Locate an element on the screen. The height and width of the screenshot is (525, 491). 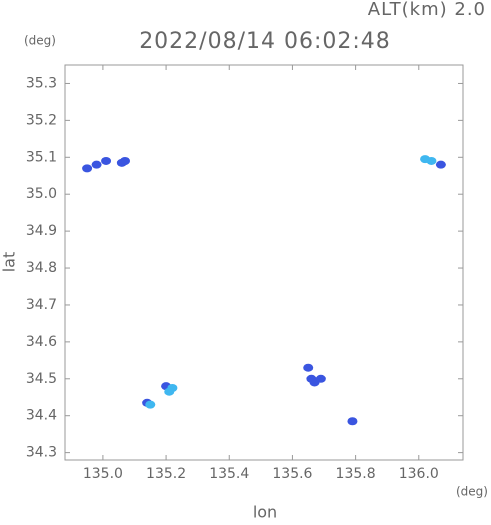
y-tick-label: 34.8 is located at coordinates (41, 268).